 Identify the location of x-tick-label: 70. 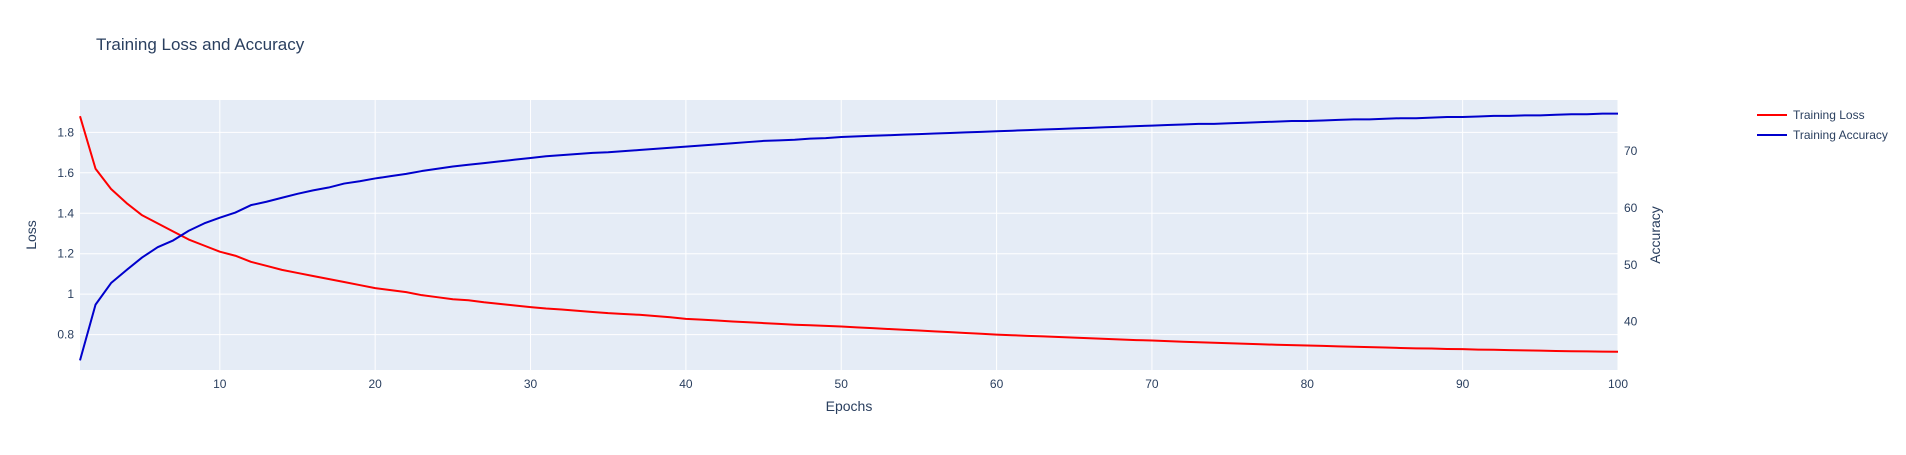
(1152, 384).